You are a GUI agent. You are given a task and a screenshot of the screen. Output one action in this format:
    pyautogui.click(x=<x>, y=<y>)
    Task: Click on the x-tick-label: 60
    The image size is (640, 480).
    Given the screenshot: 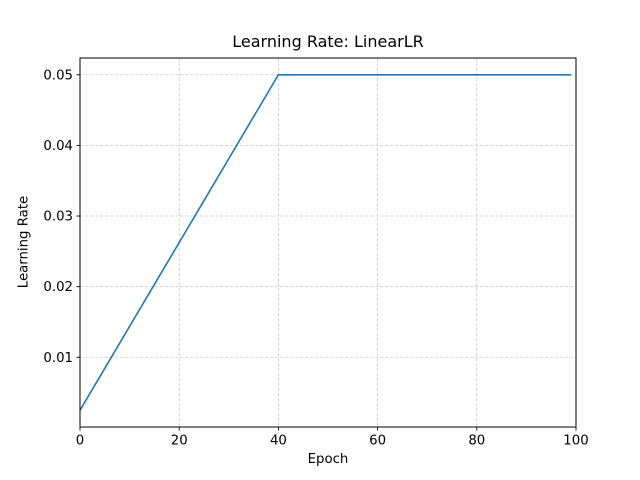 What is the action you would take?
    pyautogui.click(x=377, y=441)
    